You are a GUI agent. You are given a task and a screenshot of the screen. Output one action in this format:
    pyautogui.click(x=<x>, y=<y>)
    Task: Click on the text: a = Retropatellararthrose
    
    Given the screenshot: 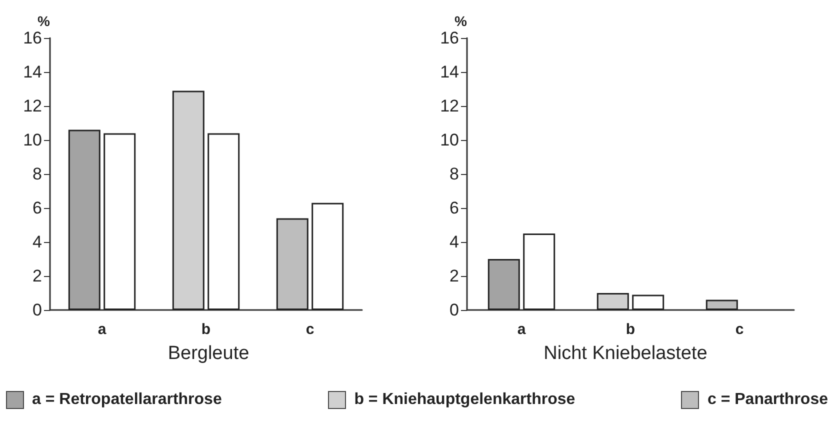 What is the action you would take?
    pyautogui.click(x=127, y=400)
    